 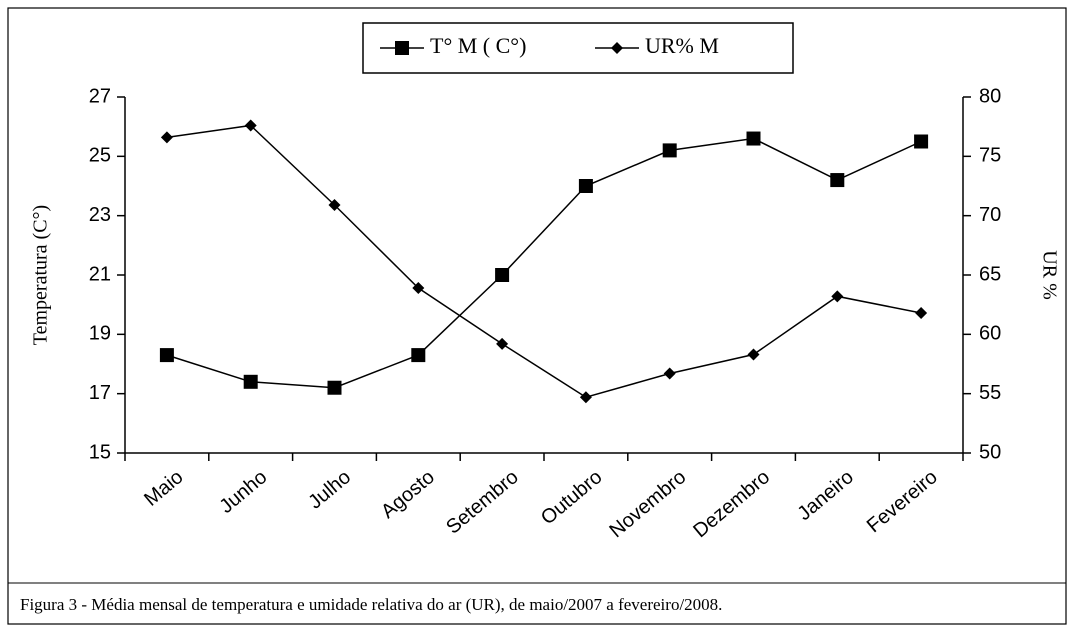 What do you see at coordinates (578, 48) in the screenshot?
I see `legend-box` at bounding box center [578, 48].